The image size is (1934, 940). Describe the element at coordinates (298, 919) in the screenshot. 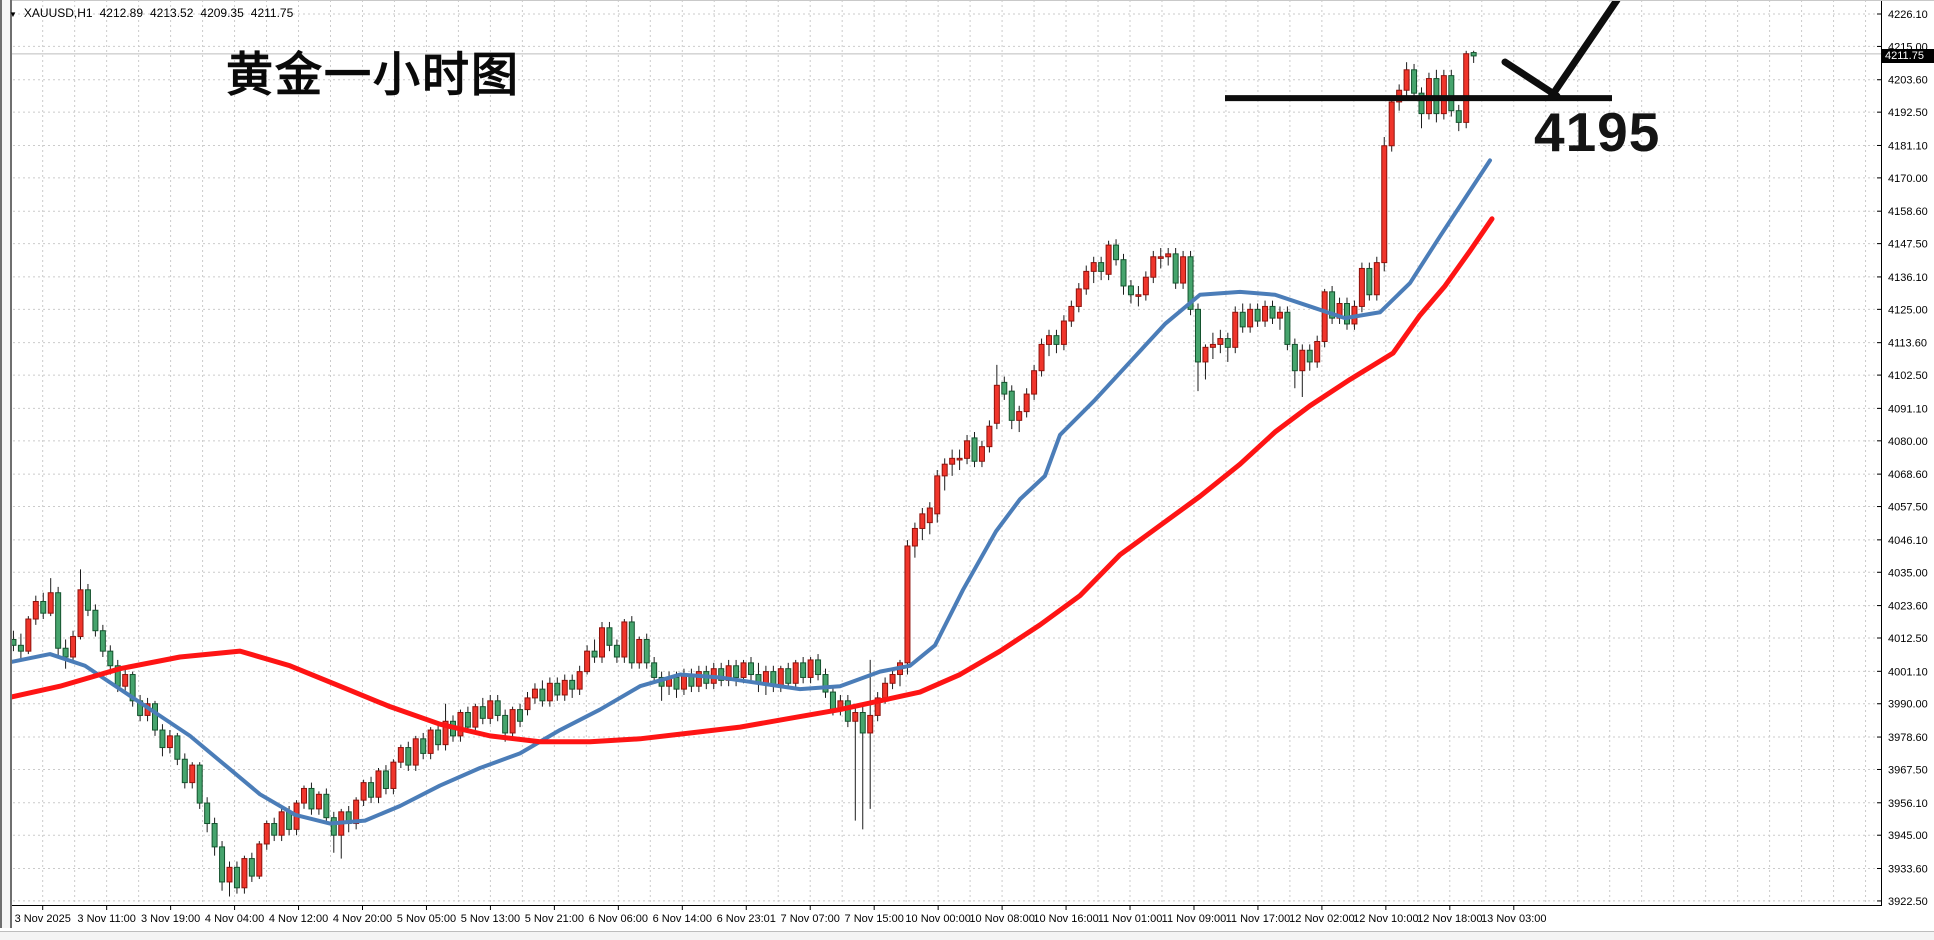

I see `time-axis-label: 4 Nov 12:00` at that location.